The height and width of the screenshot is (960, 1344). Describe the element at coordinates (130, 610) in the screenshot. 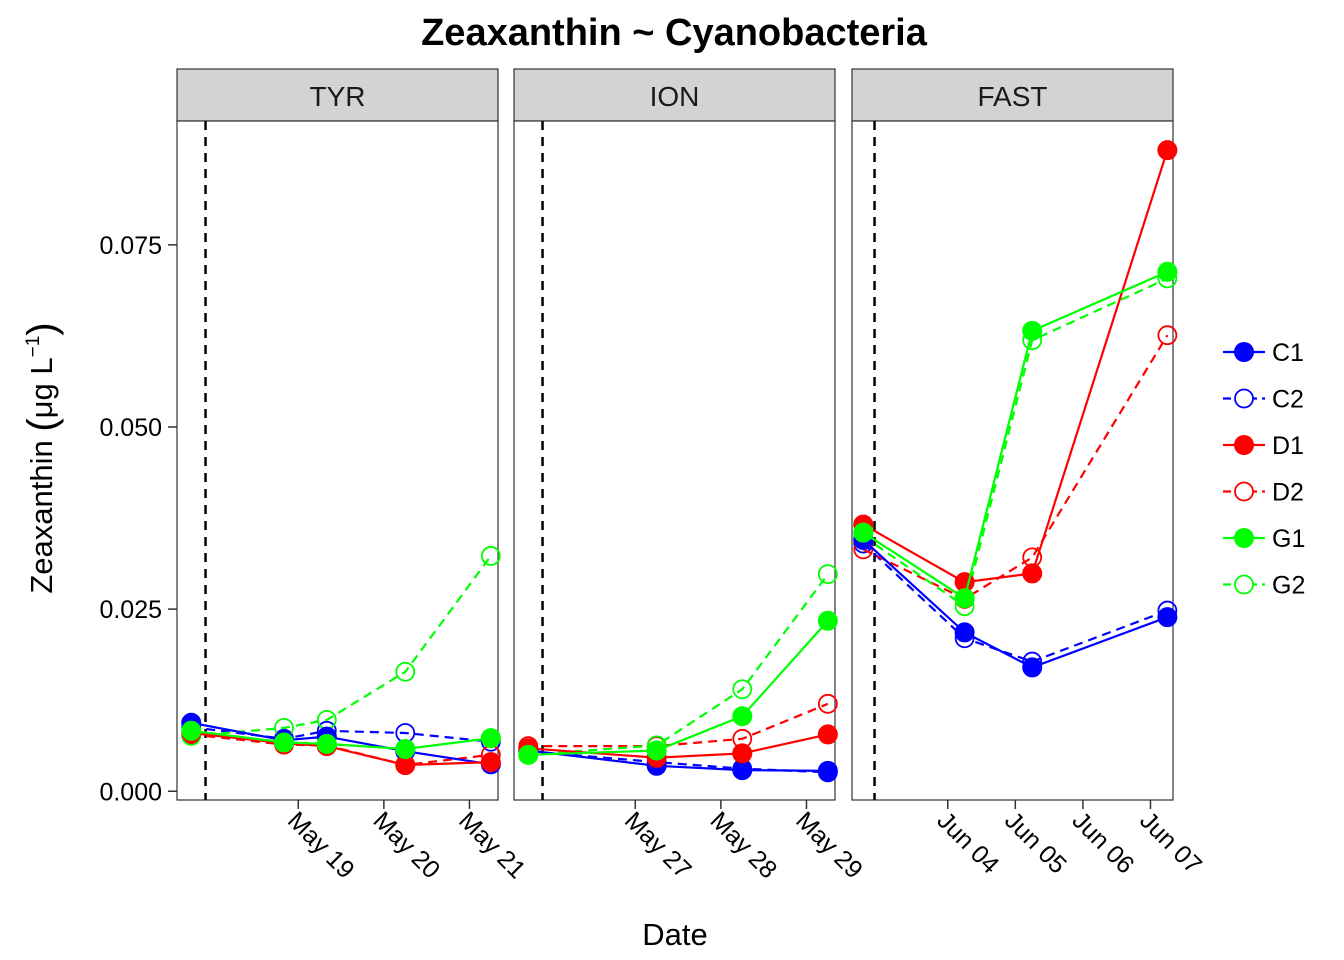

I see `y-tick-label: 0.025` at that location.